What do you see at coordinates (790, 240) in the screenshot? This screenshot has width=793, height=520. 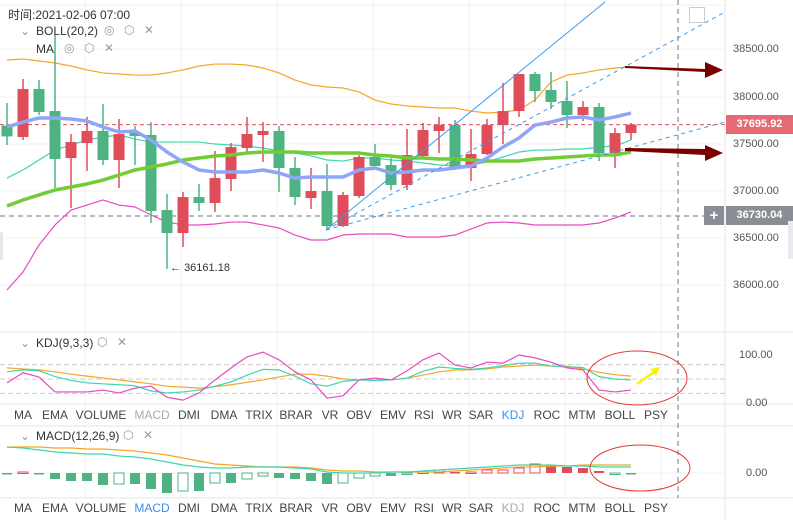 I see `right-scroll-handle` at bounding box center [790, 240].